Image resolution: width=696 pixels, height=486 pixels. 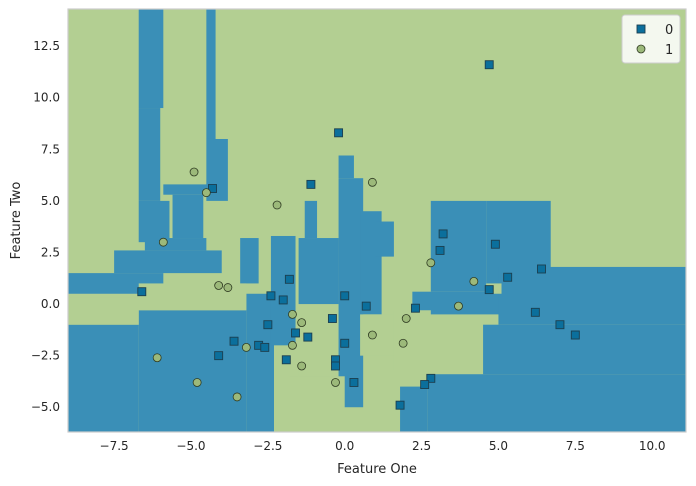 What do you see at coordinates (267, 446) in the screenshot?
I see `x-tick-label: −2.5` at bounding box center [267, 446].